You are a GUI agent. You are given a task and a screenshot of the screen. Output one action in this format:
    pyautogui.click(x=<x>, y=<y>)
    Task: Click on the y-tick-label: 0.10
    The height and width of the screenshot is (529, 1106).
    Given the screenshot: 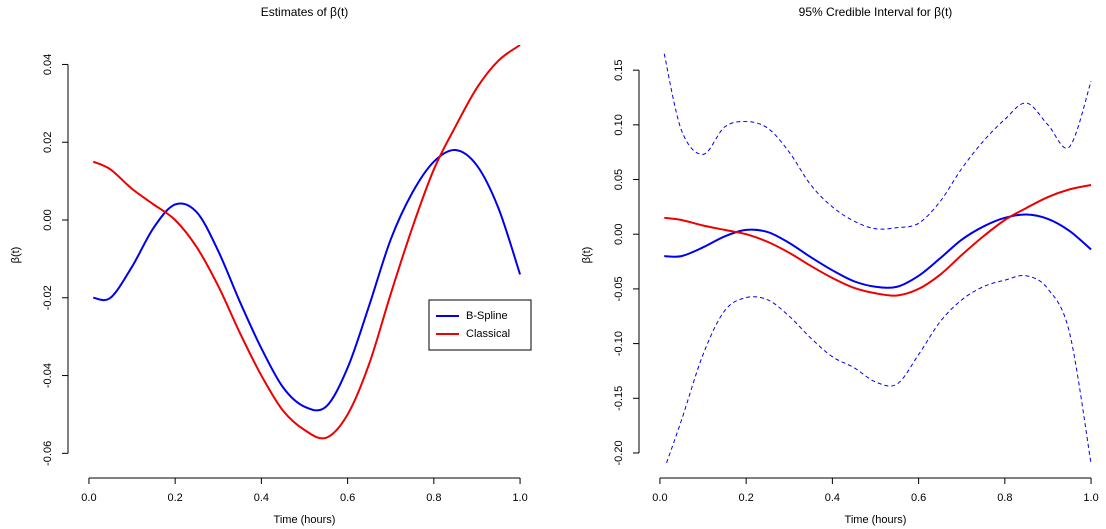 What is the action you would take?
    pyautogui.click(x=619, y=124)
    